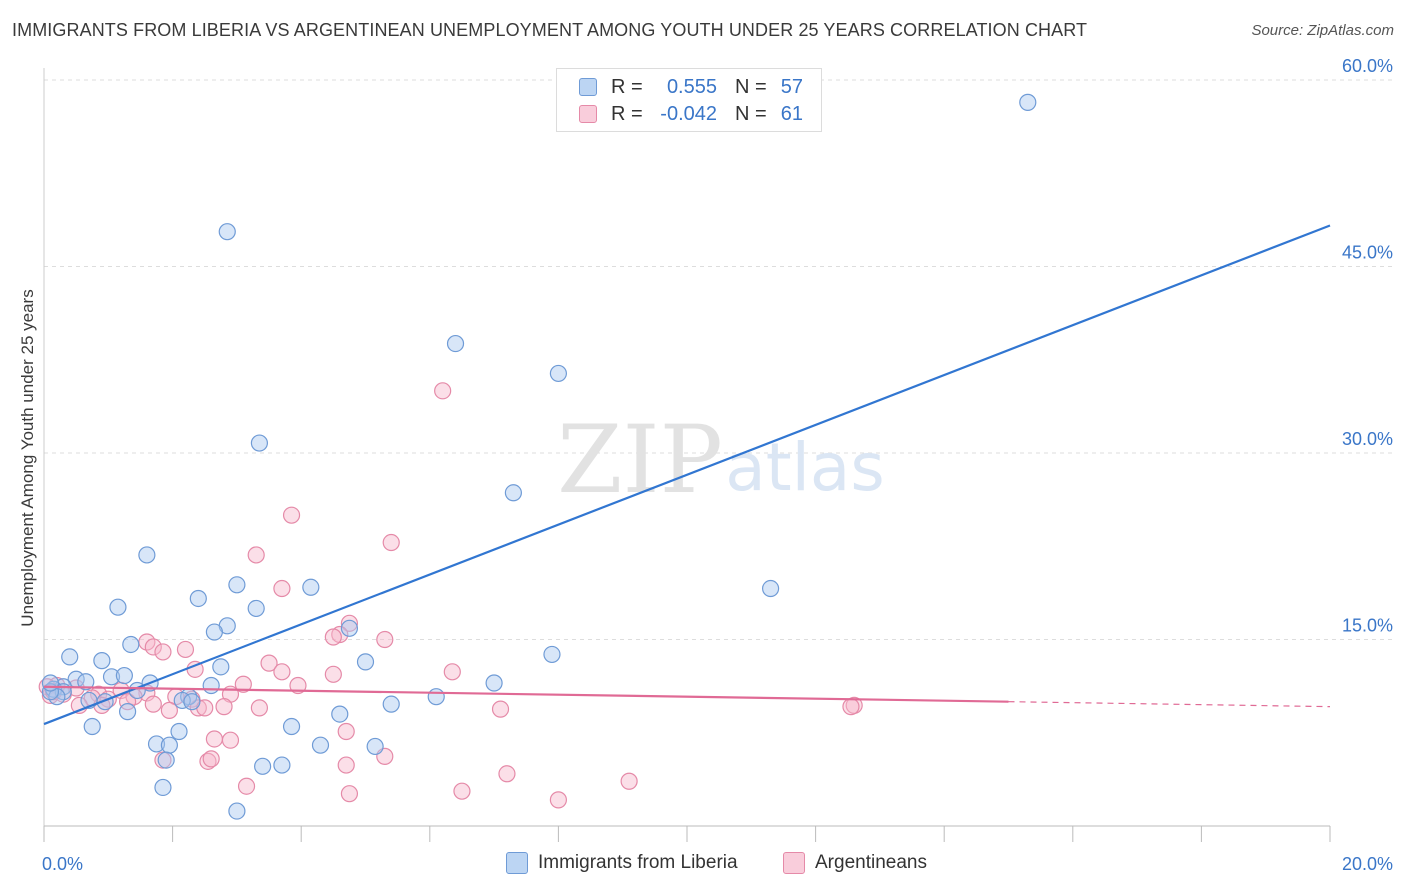 The image size is (1406, 892). I want to click on legend-r-value: 0.555, so click(691, 86).